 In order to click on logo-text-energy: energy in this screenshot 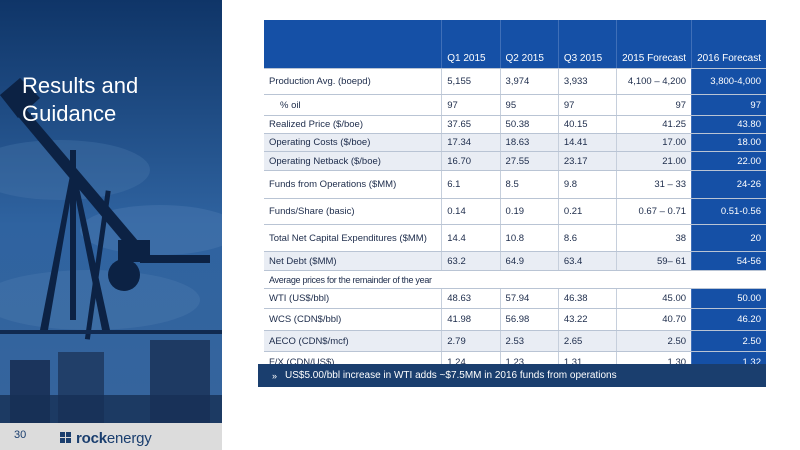, I will do `click(129, 438)`.